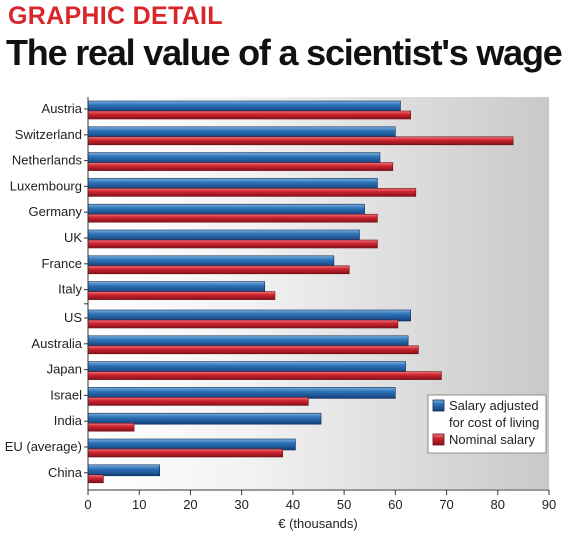 This screenshot has height=537, width=573. I want to click on category-label: Austria, so click(62, 108).